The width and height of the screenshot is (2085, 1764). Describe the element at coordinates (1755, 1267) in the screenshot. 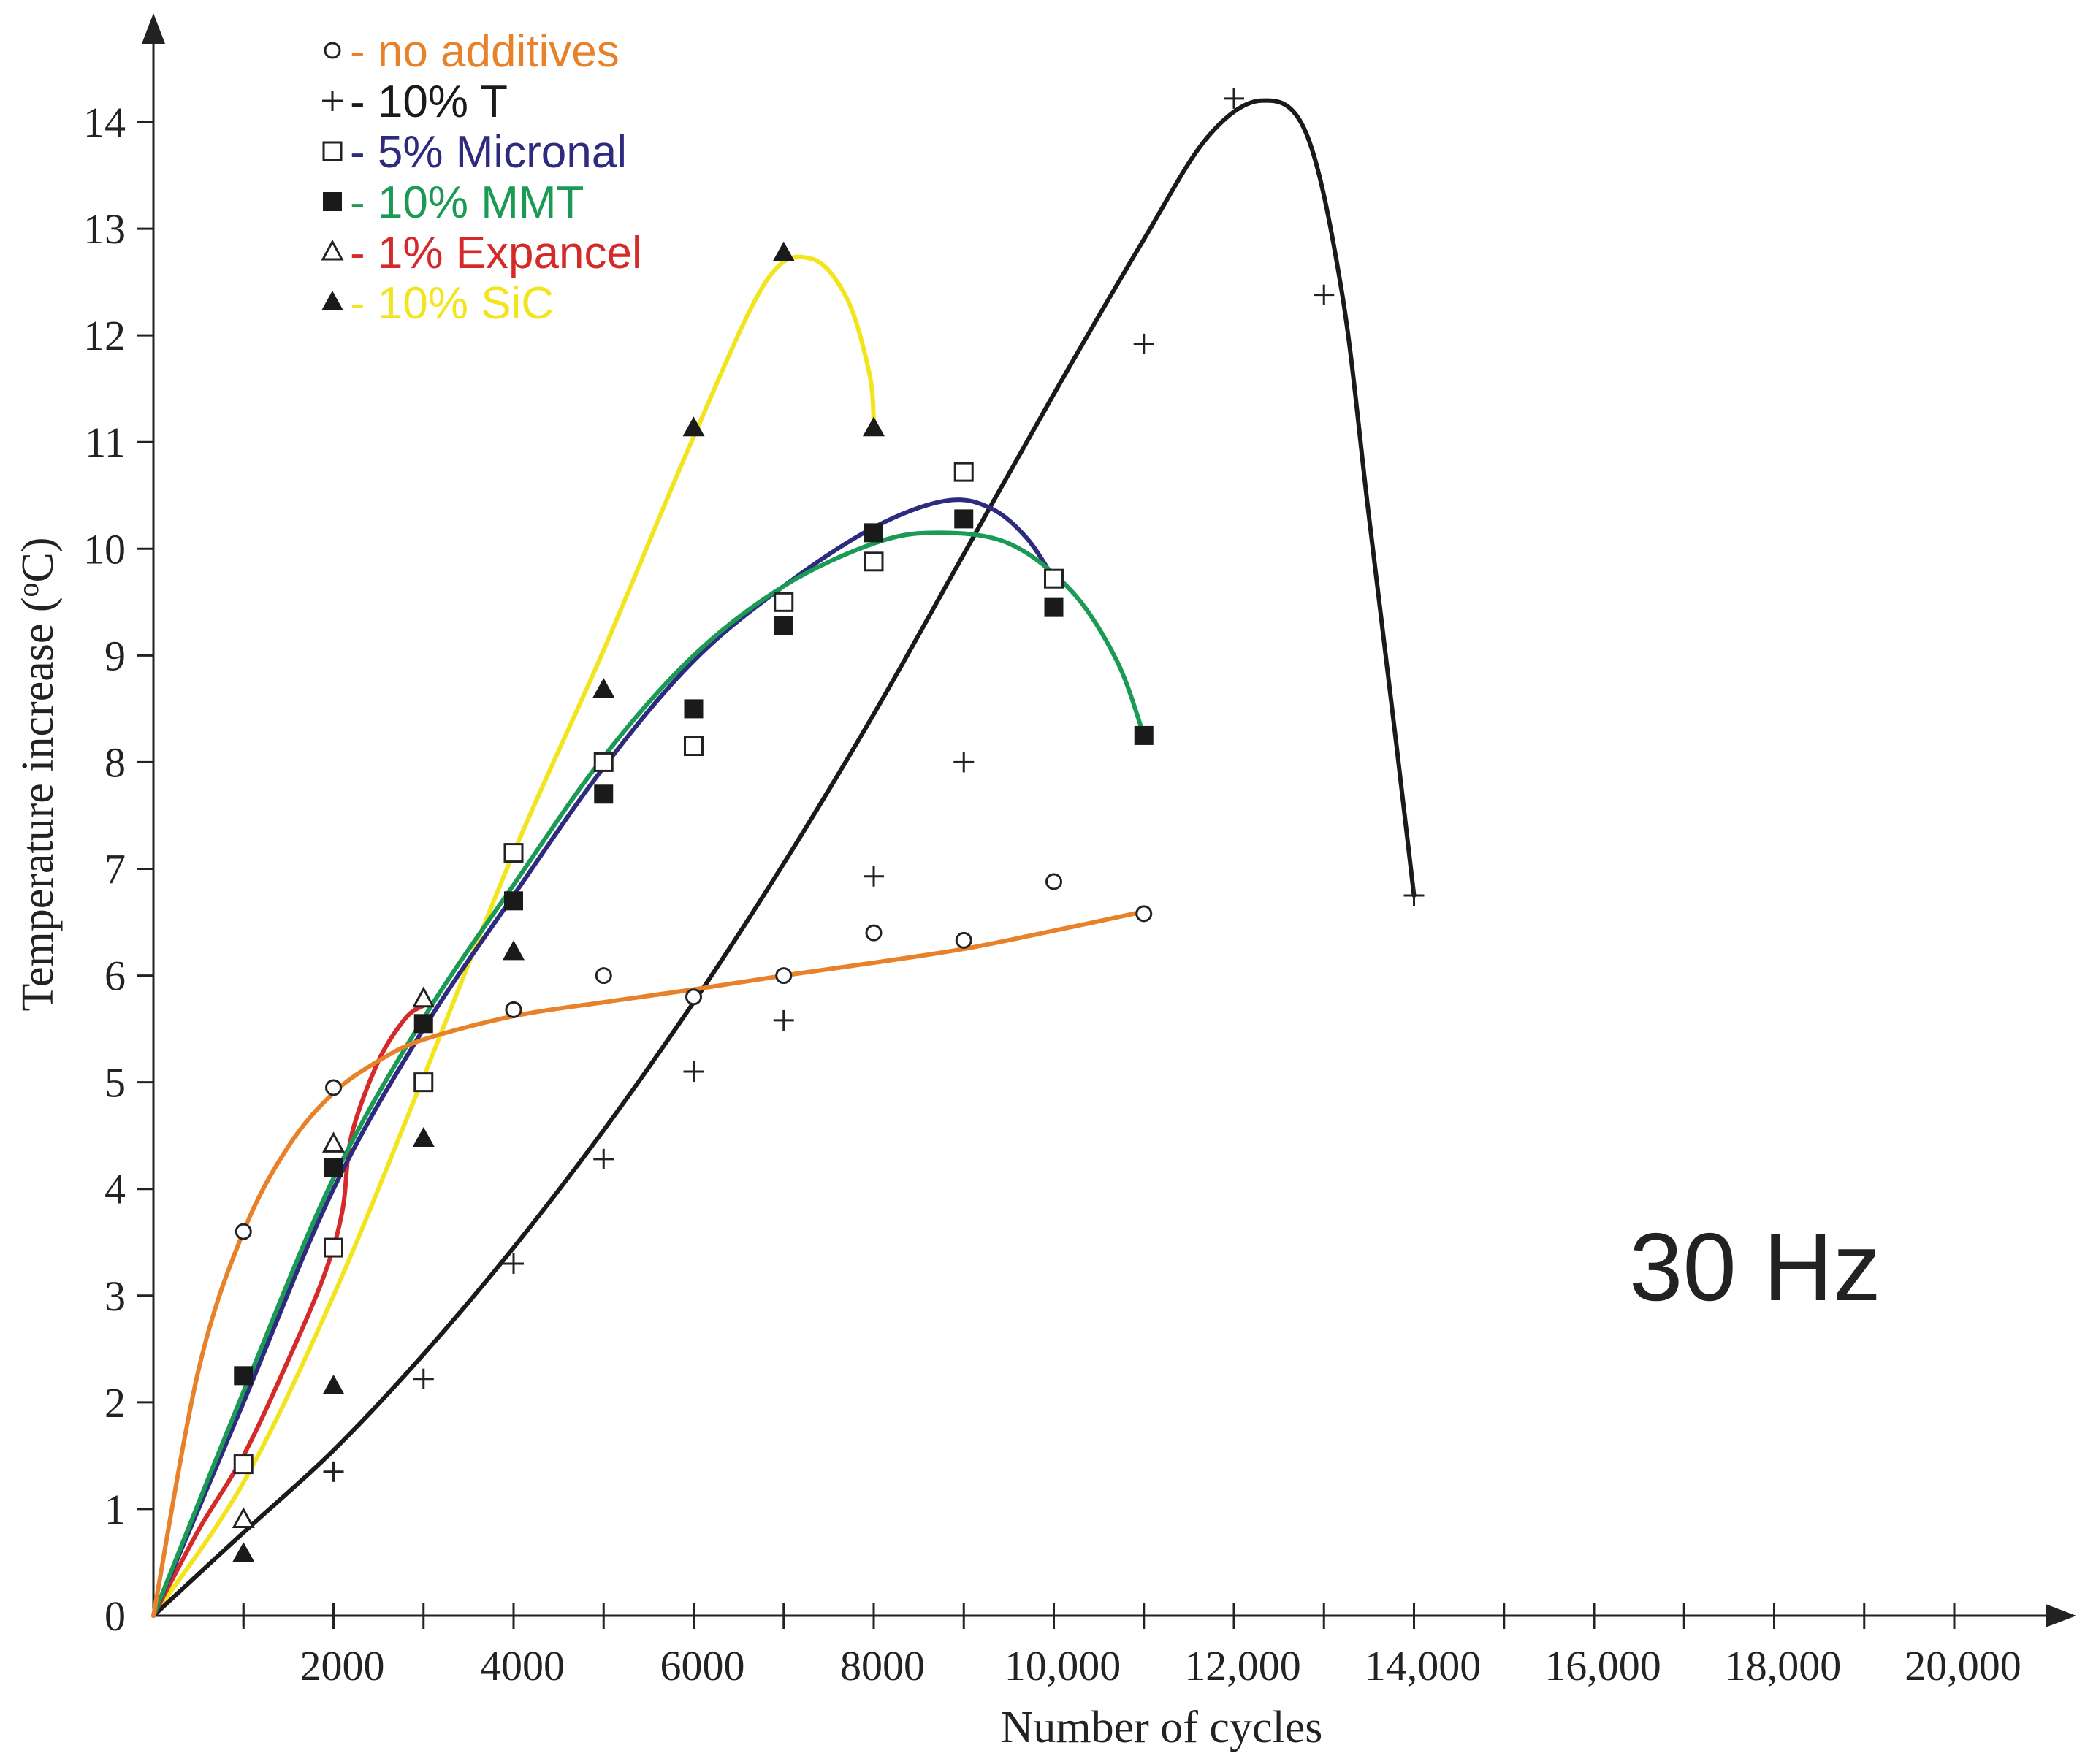

I see `frequency-annotation: 30 Hz` at that location.